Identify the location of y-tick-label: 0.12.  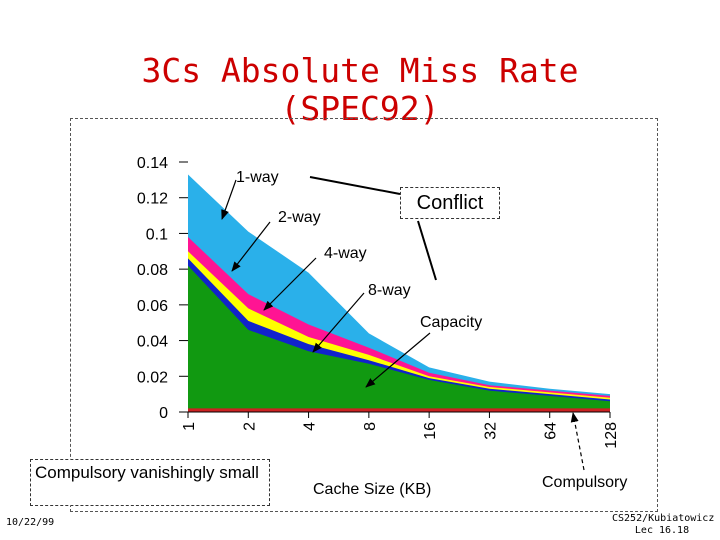
(152, 199).